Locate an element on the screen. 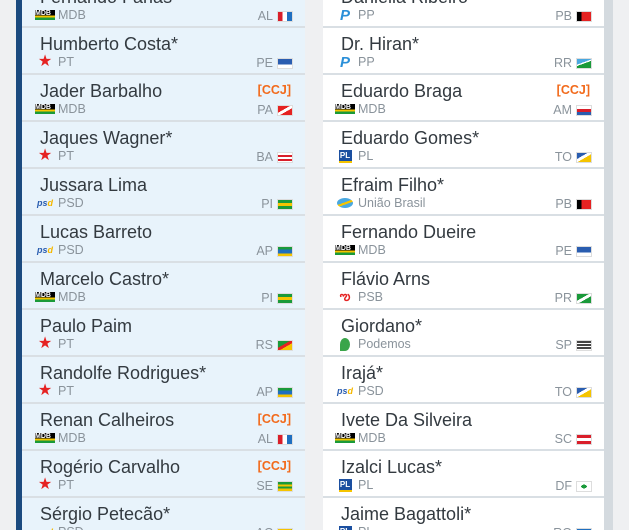 Image resolution: width=629 pixels, height=530 pixels. senator-name: Rogério Carvalho is located at coordinates (110, 467).